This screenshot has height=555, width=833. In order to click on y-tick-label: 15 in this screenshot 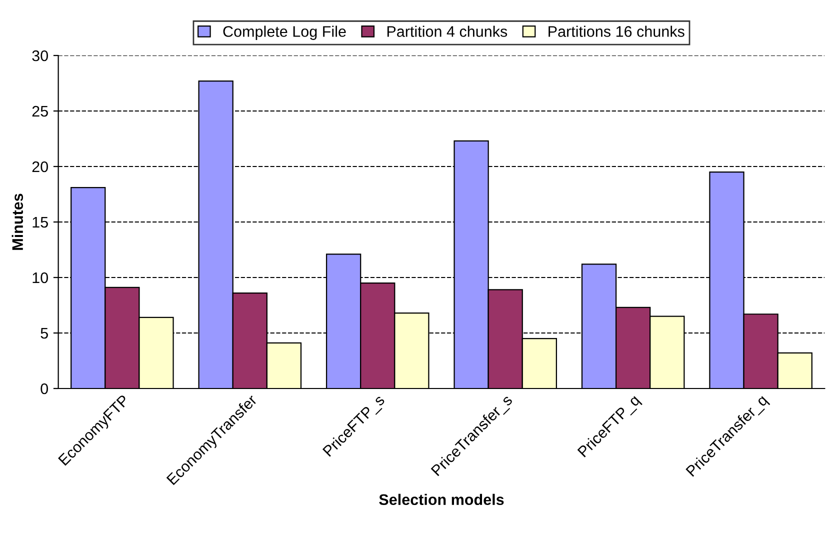, I will do `click(40, 222)`.